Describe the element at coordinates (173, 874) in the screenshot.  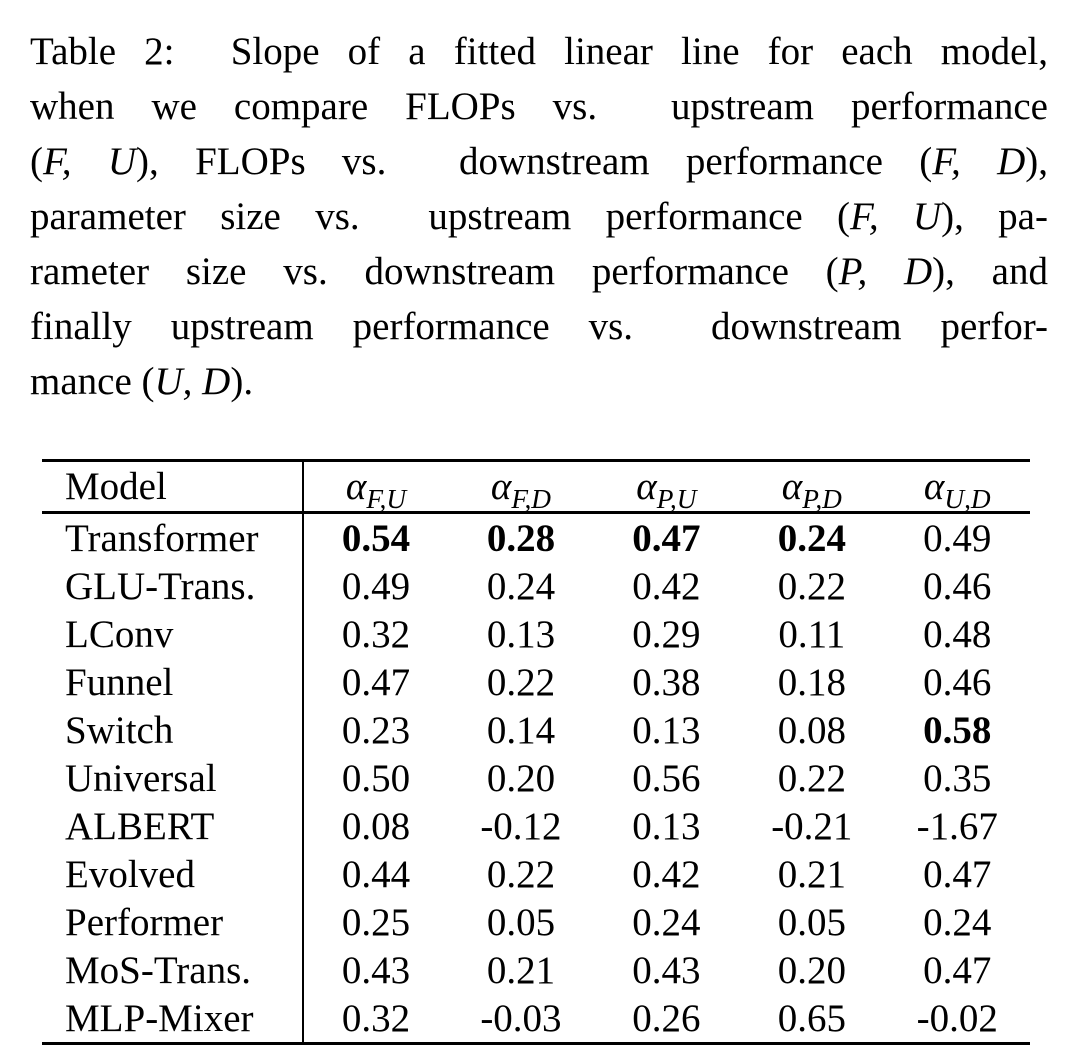
I see `model-name-cell: Evolved` at that location.